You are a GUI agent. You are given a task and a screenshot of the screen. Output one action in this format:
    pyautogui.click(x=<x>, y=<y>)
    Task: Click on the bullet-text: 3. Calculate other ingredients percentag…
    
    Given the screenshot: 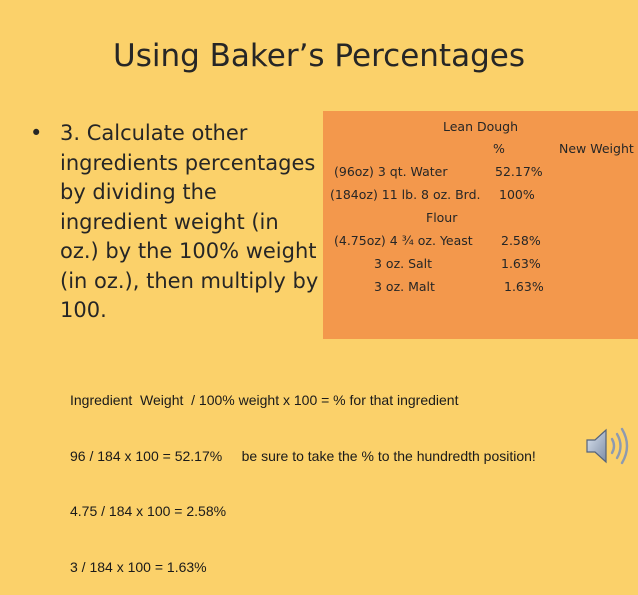 What is the action you would take?
    pyautogui.click(x=189, y=221)
    